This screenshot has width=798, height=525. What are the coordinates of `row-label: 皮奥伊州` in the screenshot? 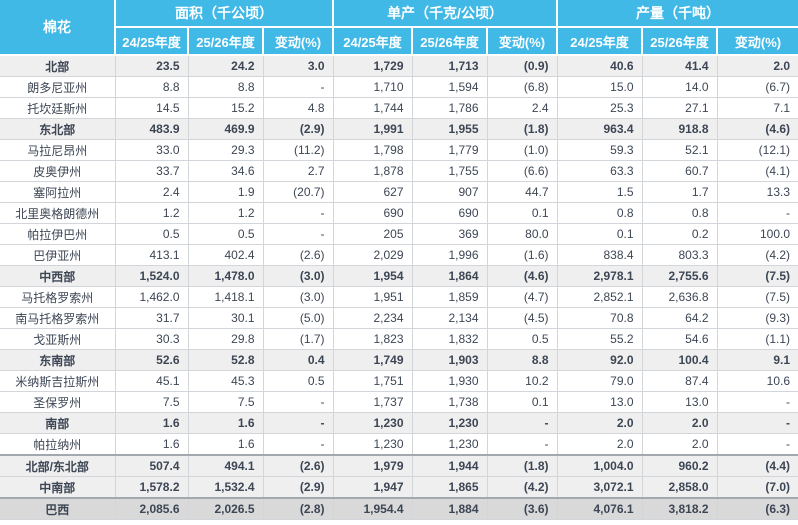 It's located at (58, 171).